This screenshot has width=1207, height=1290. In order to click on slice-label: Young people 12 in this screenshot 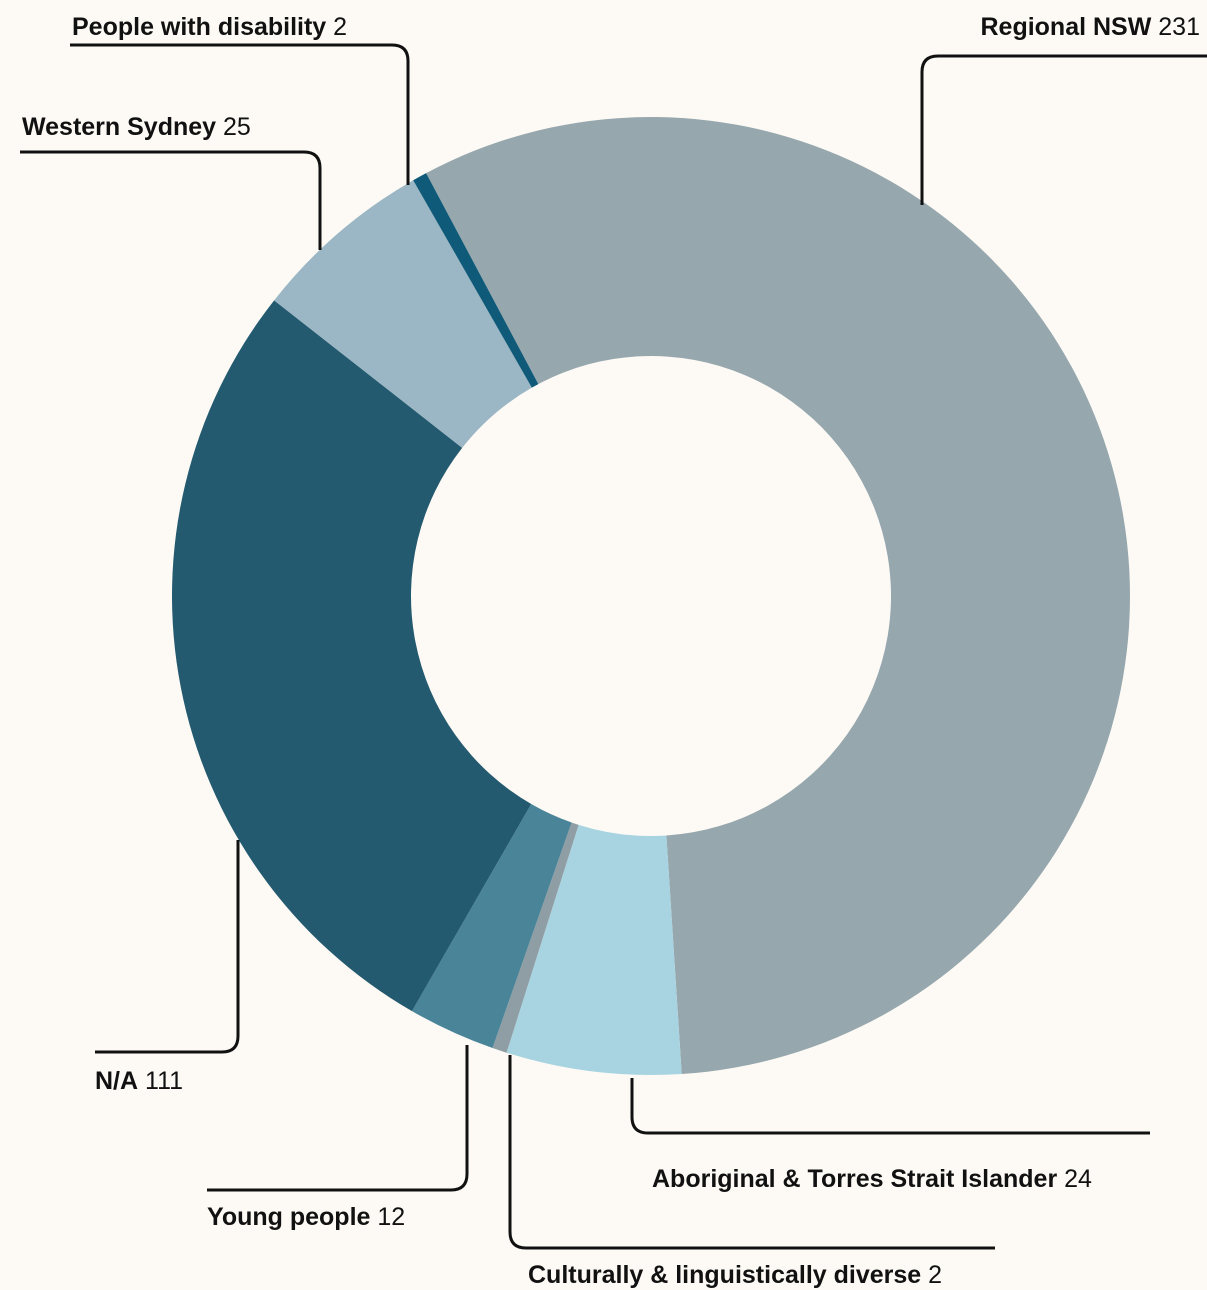, I will do `click(306, 1217)`.